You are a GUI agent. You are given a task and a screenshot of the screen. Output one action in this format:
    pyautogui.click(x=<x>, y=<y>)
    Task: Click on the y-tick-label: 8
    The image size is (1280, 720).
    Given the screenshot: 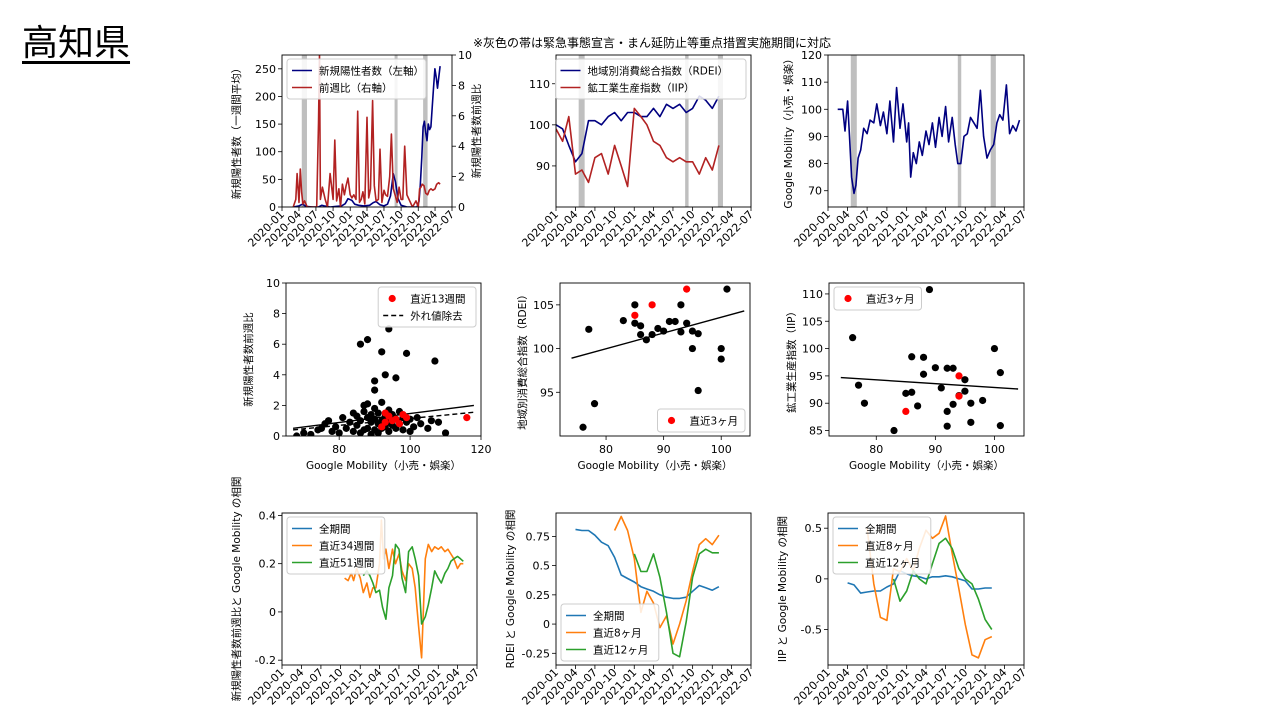 What is the action you would take?
    pyautogui.click(x=276, y=314)
    